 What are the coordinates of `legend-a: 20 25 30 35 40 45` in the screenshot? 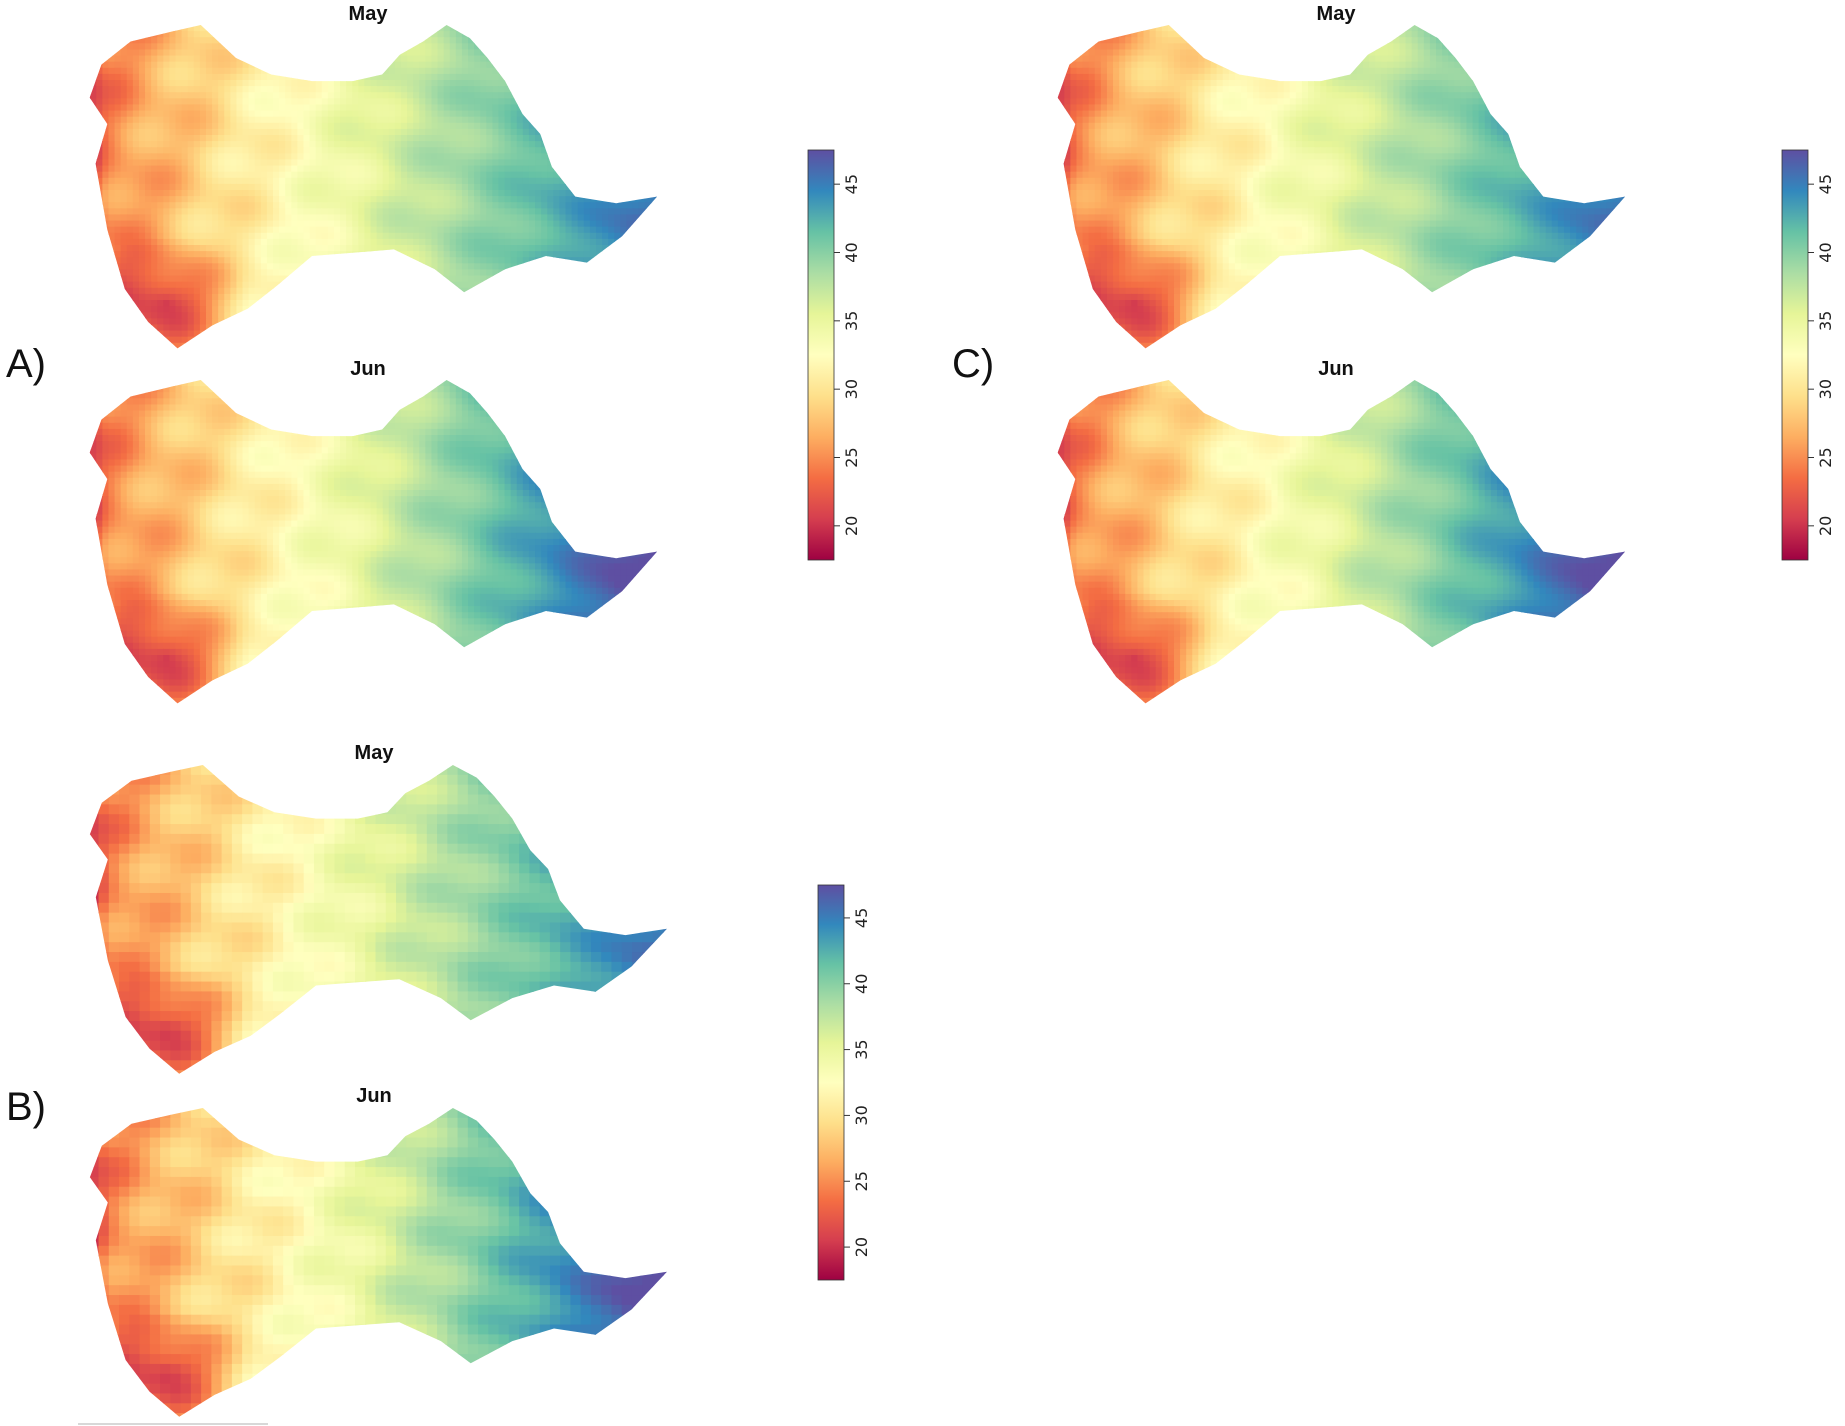 It's located at (834, 355).